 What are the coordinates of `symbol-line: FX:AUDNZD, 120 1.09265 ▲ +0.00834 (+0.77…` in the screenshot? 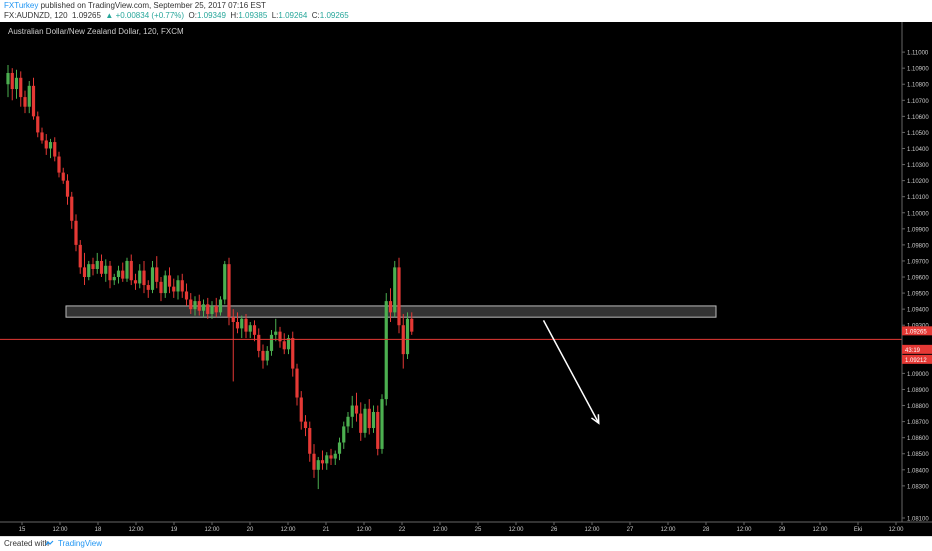 It's located at (176, 15).